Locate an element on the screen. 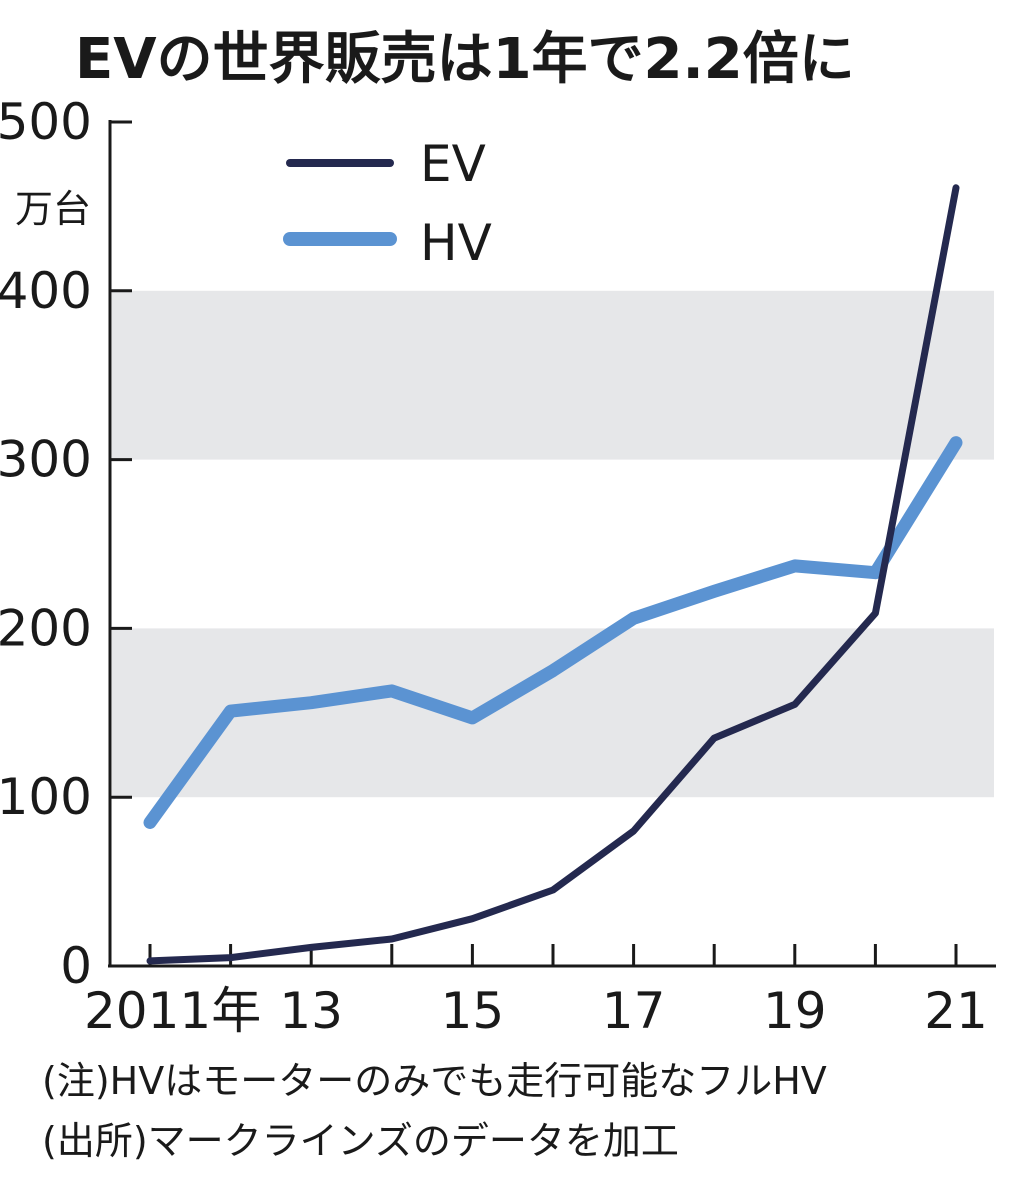 The height and width of the screenshot is (1197, 1024). x-tick-label-2013: 13 is located at coordinates (311, 1011).